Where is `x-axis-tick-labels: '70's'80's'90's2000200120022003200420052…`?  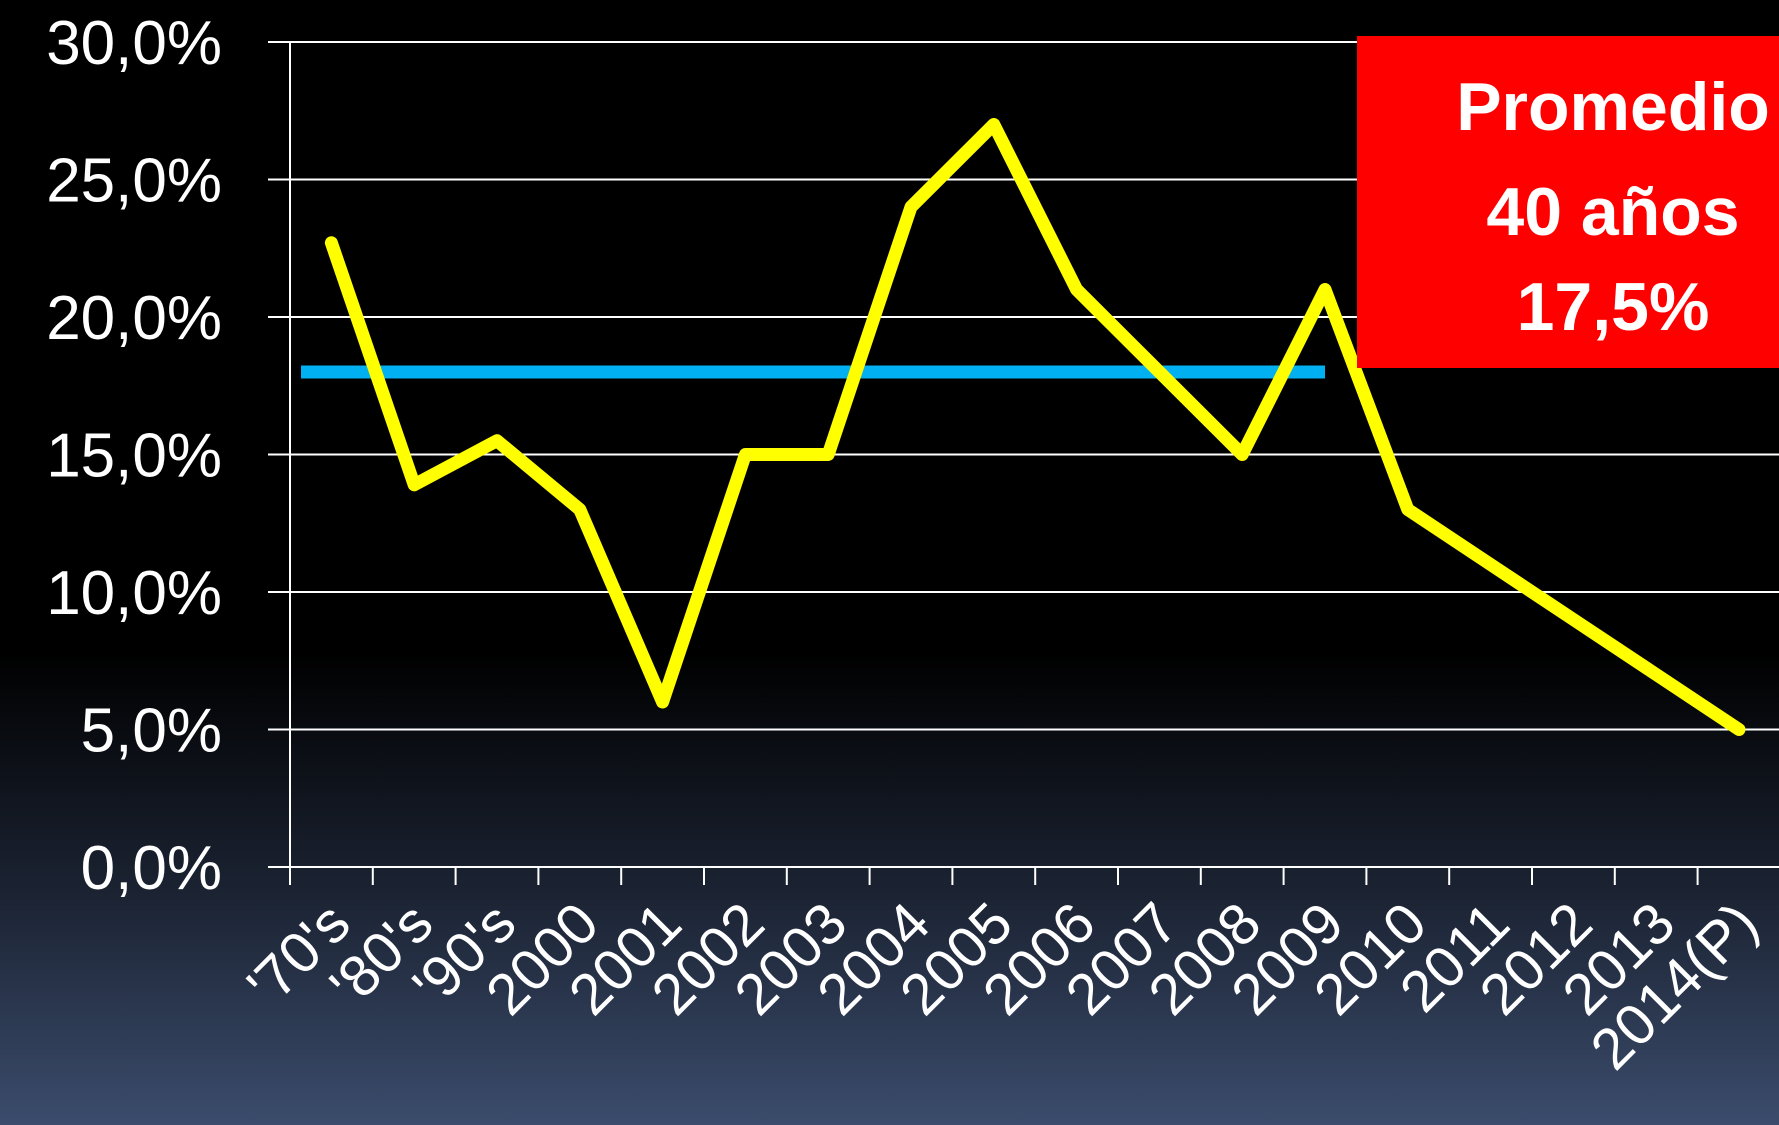
x-axis-tick-labels: '70's'80's'90's2000200120022003200420052… is located at coordinates (1002, 986).